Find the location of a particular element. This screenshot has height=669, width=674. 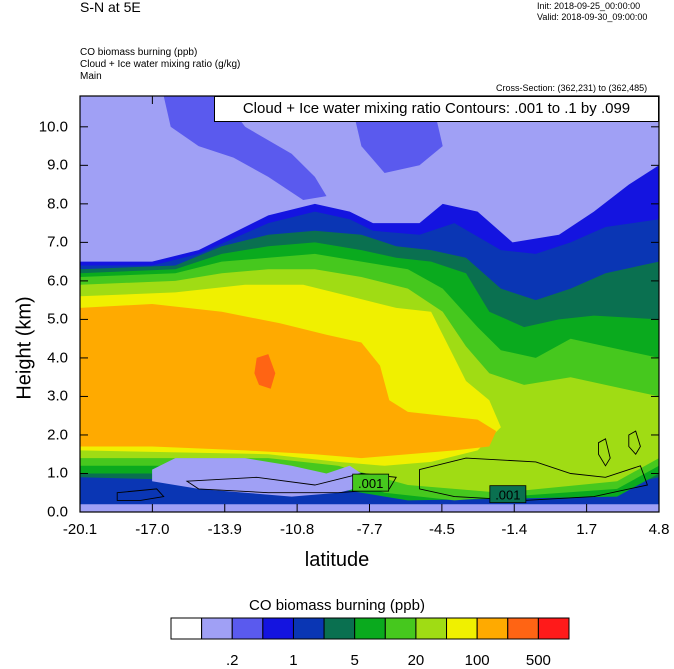

y-tick-label: 9.0 is located at coordinates (57, 165).